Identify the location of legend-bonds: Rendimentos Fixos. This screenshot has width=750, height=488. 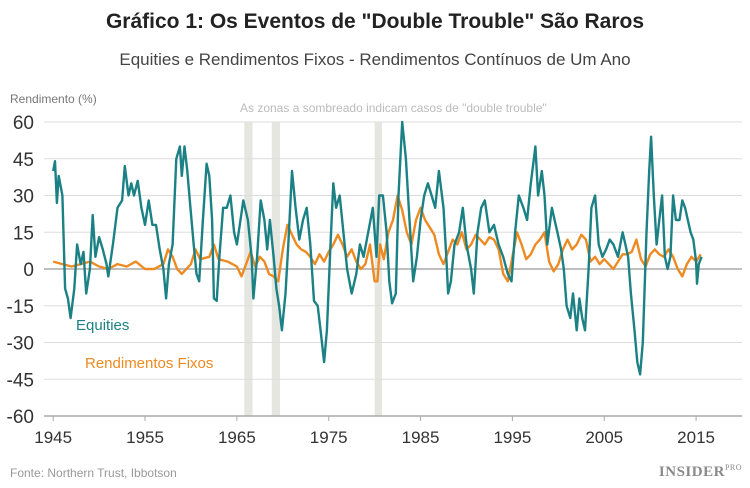
(149, 363).